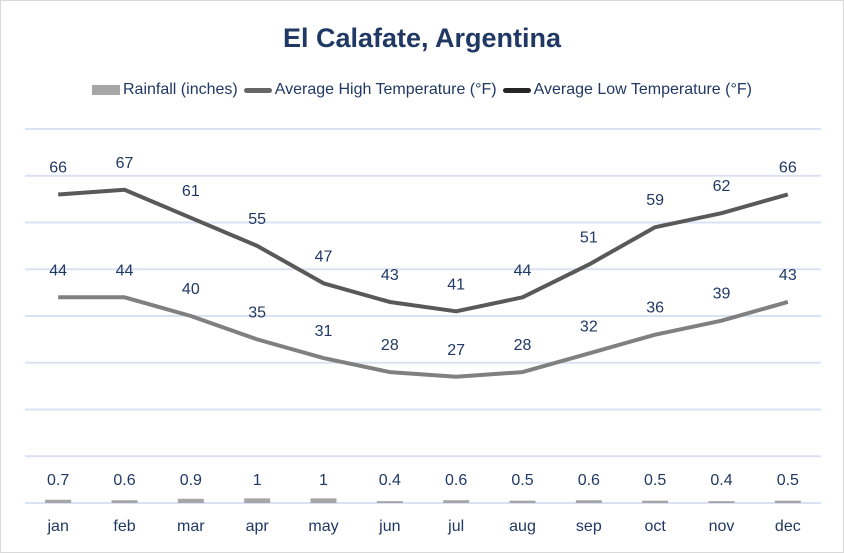 This screenshot has height=553, width=844. I want to click on line-data-label: 67, so click(125, 163).